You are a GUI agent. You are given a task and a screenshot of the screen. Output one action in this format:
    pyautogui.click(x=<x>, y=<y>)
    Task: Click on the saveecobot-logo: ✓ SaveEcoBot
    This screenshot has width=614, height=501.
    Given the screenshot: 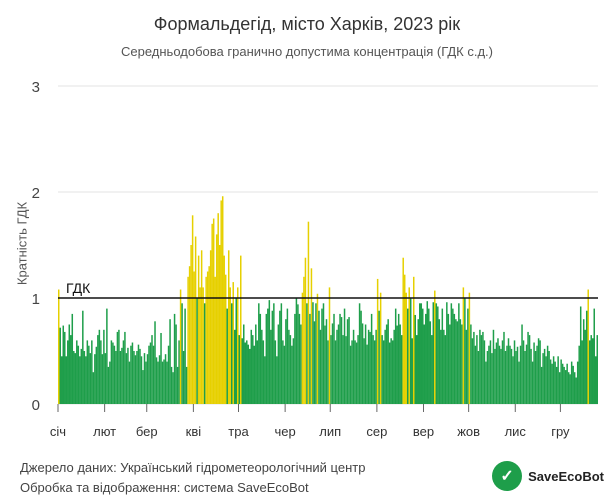 What is the action you would take?
    pyautogui.click(x=548, y=476)
    